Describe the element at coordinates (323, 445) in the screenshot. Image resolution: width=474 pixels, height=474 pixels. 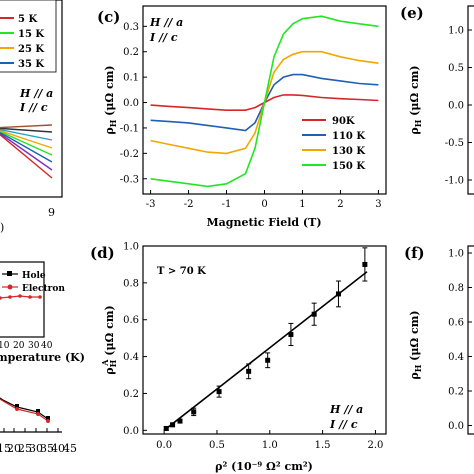
I see `x-tick-label: 1.5` at that location.